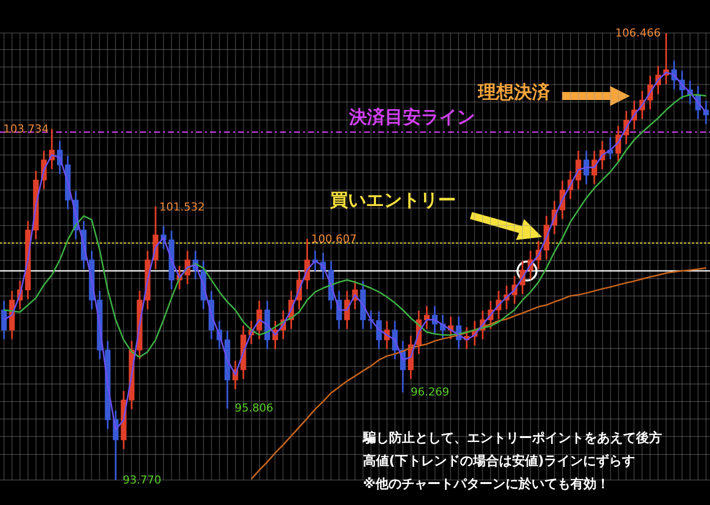 The width and height of the screenshot is (710, 505). I want to click on ref-line-label: 決済目安ライン, so click(411, 117).